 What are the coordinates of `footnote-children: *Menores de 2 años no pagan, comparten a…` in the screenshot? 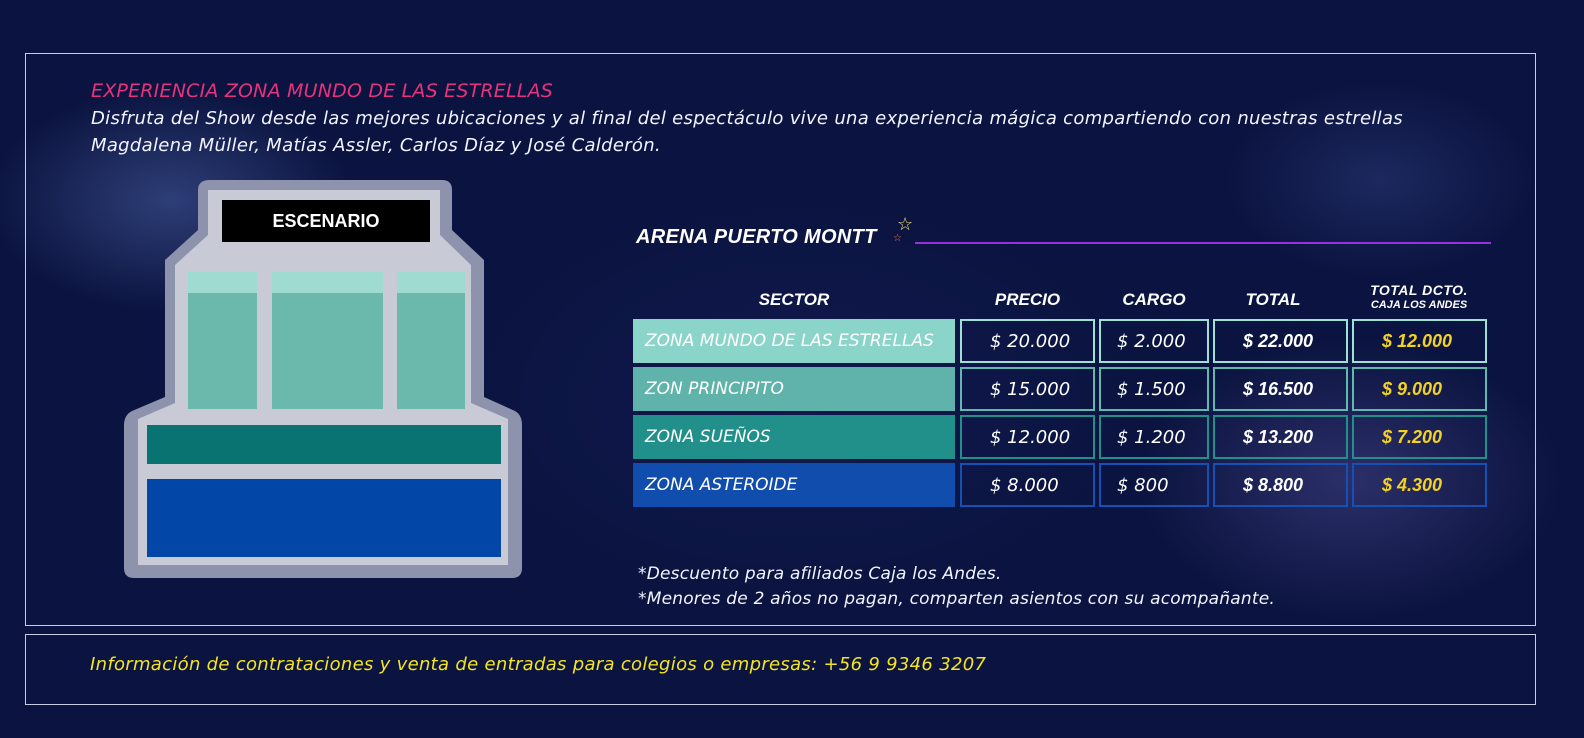 It's located at (956, 599).